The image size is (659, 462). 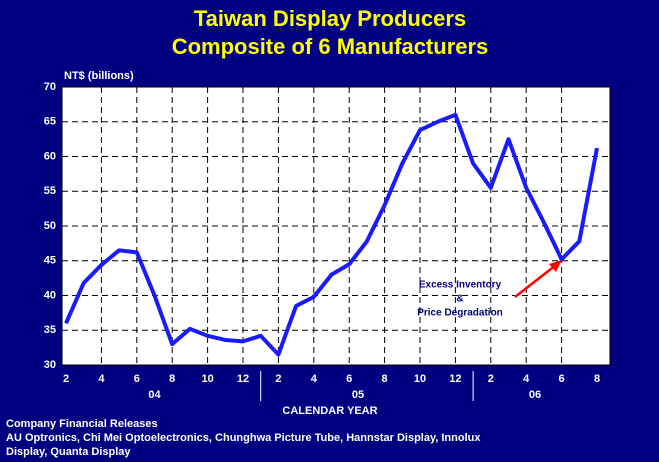 I want to click on annotation: &, so click(x=459, y=299).